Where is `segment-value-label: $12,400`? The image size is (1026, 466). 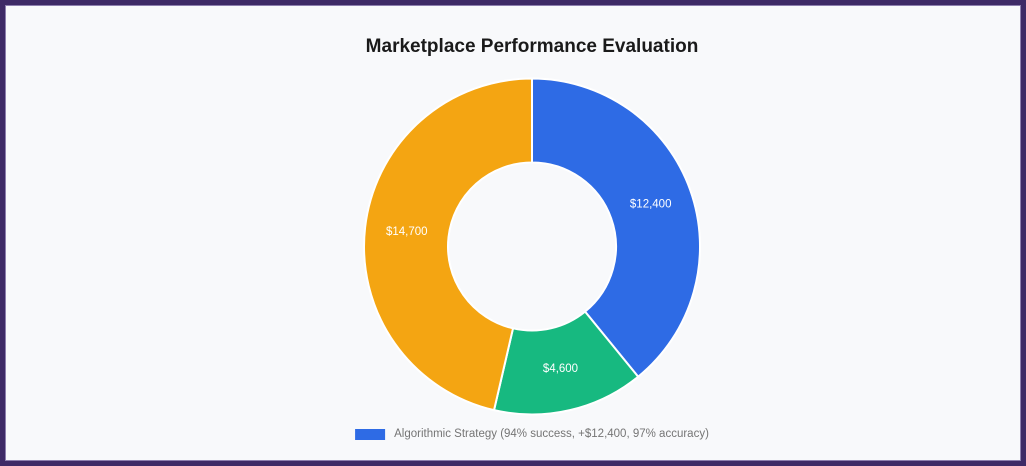 segment-value-label: $12,400 is located at coordinates (651, 204).